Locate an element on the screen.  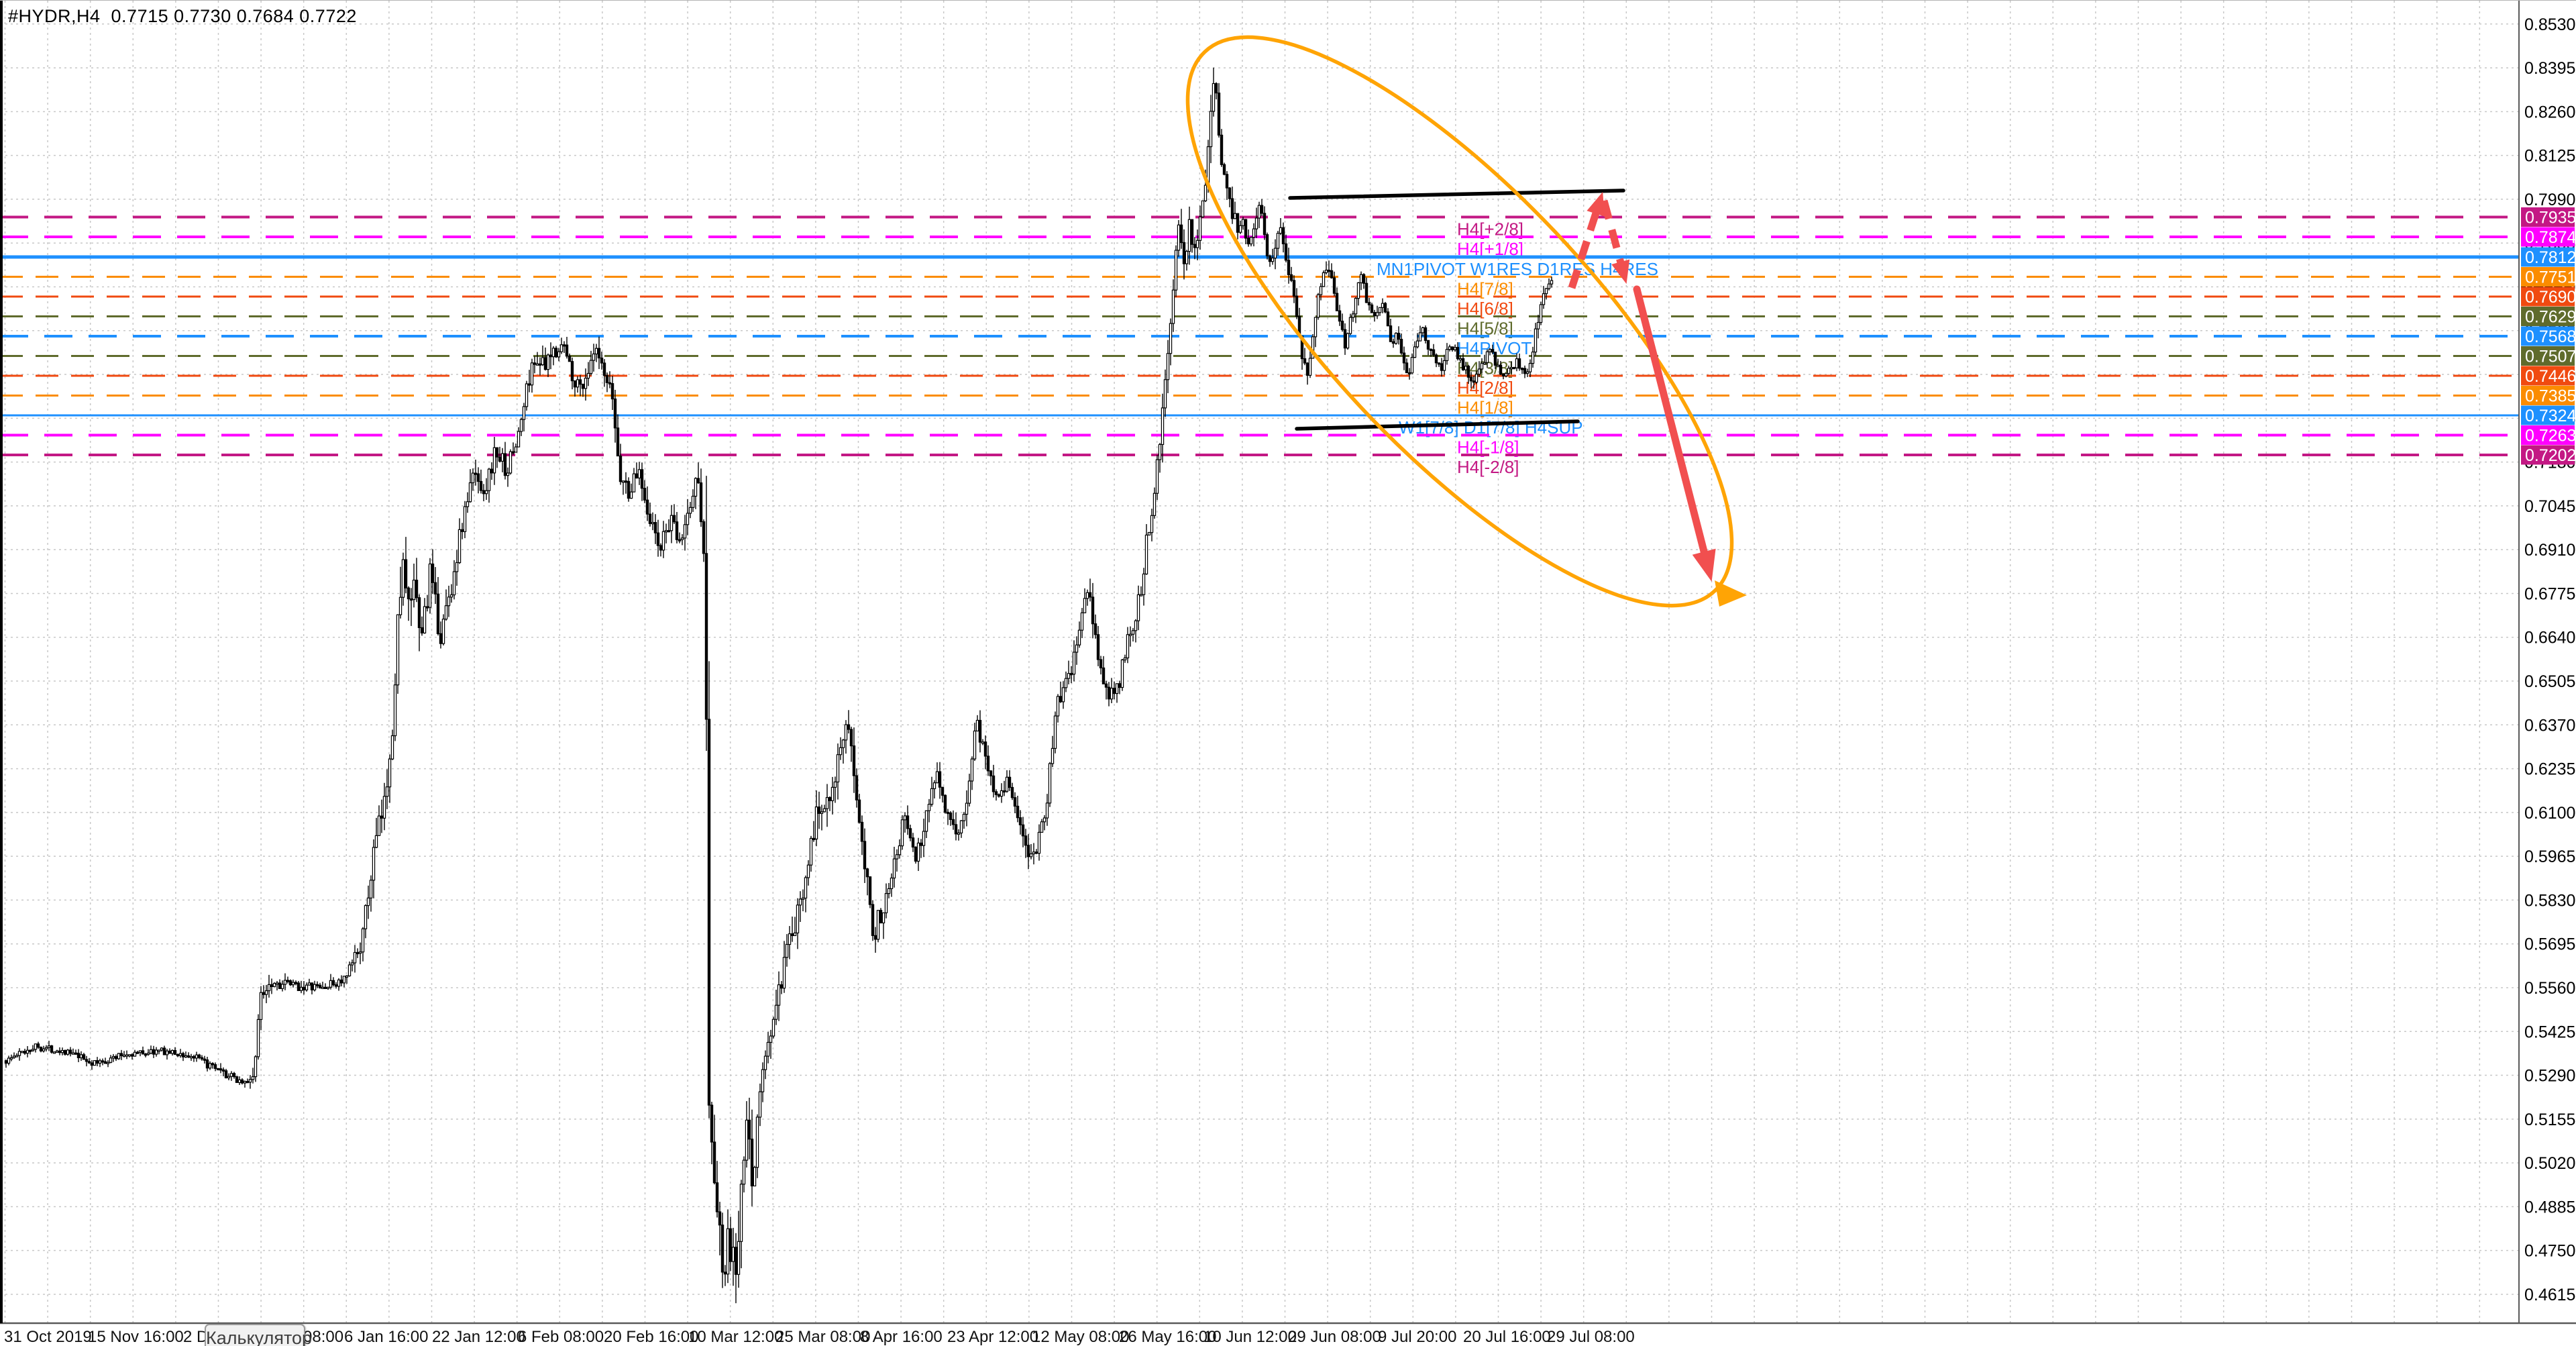
trade-ellipse is located at coordinates (1459, 341).